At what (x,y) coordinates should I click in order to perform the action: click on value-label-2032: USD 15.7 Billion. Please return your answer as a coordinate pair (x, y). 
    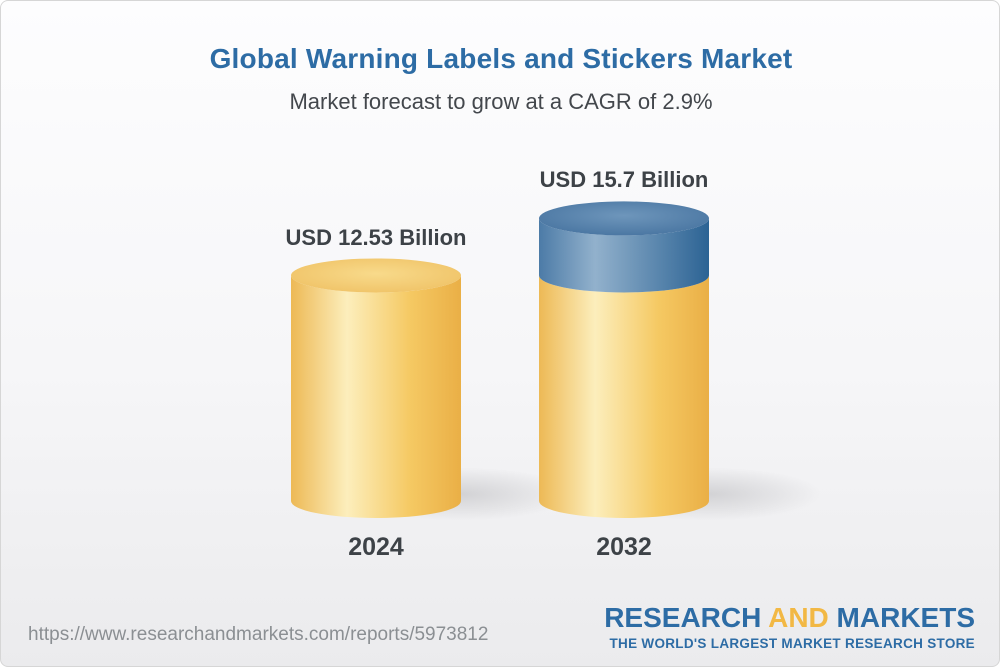
    Looking at the image, I should click on (624, 179).